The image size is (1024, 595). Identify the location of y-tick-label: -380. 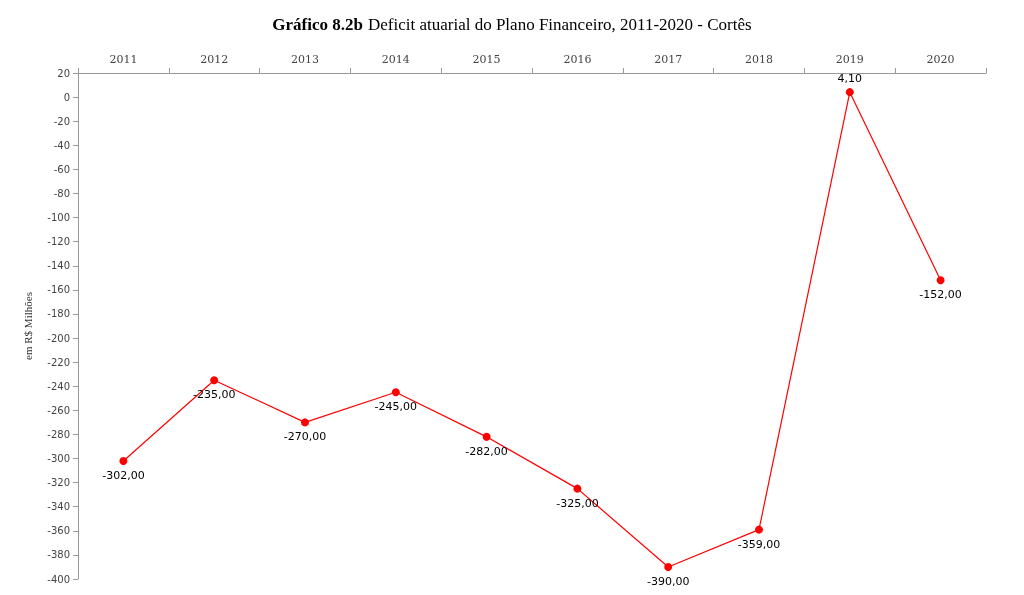
(58, 555).